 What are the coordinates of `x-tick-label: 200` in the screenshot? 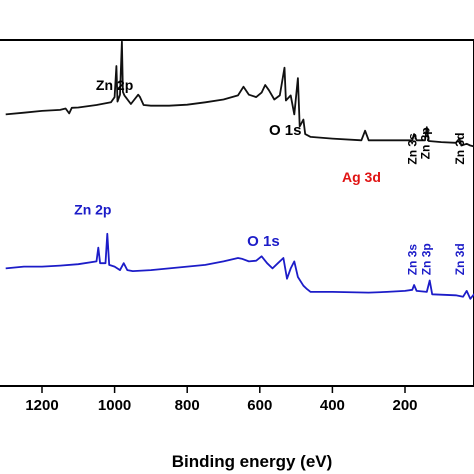 It's located at (404, 405).